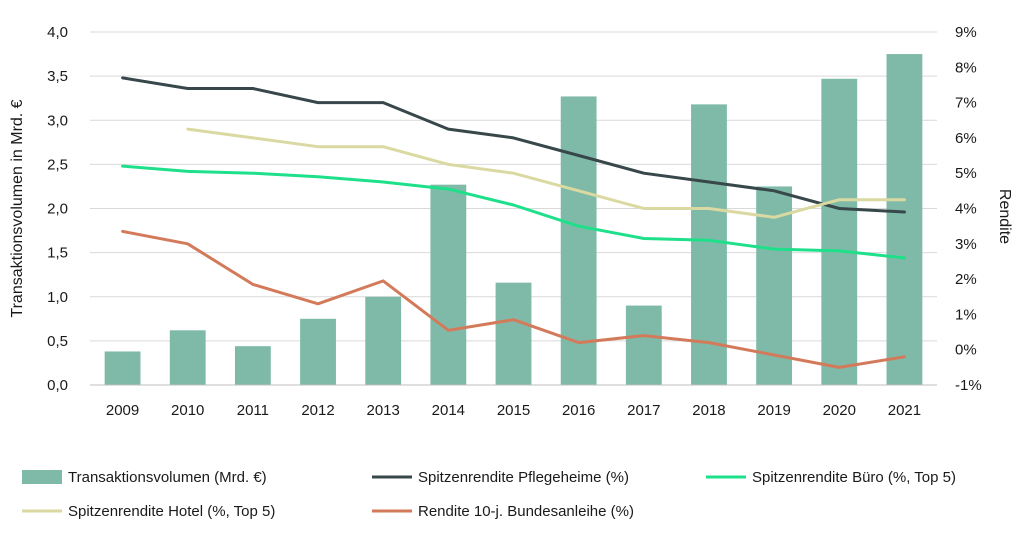 This screenshot has width=1024, height=533. Describe the element at coordinates (966, 350) in the screenshot. I see `y-right-tick-label: 0%` at that location.